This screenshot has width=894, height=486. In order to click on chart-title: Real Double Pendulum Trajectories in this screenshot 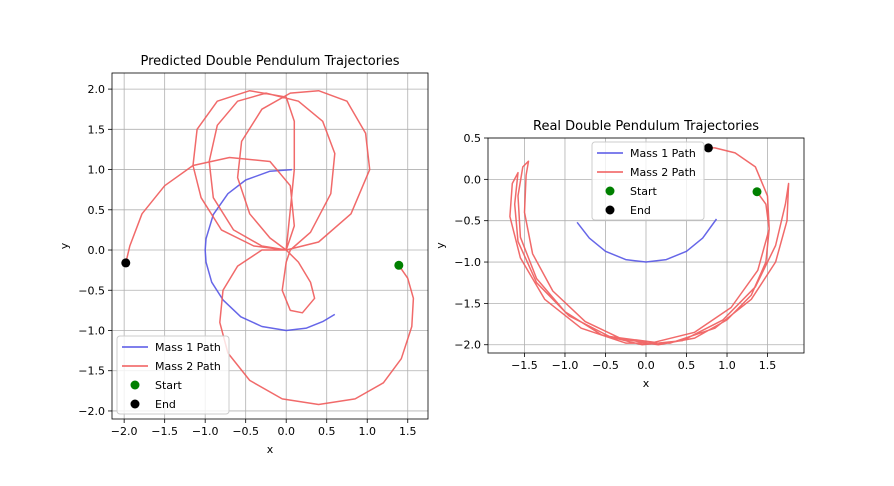, I will do `click(646, 126)`.